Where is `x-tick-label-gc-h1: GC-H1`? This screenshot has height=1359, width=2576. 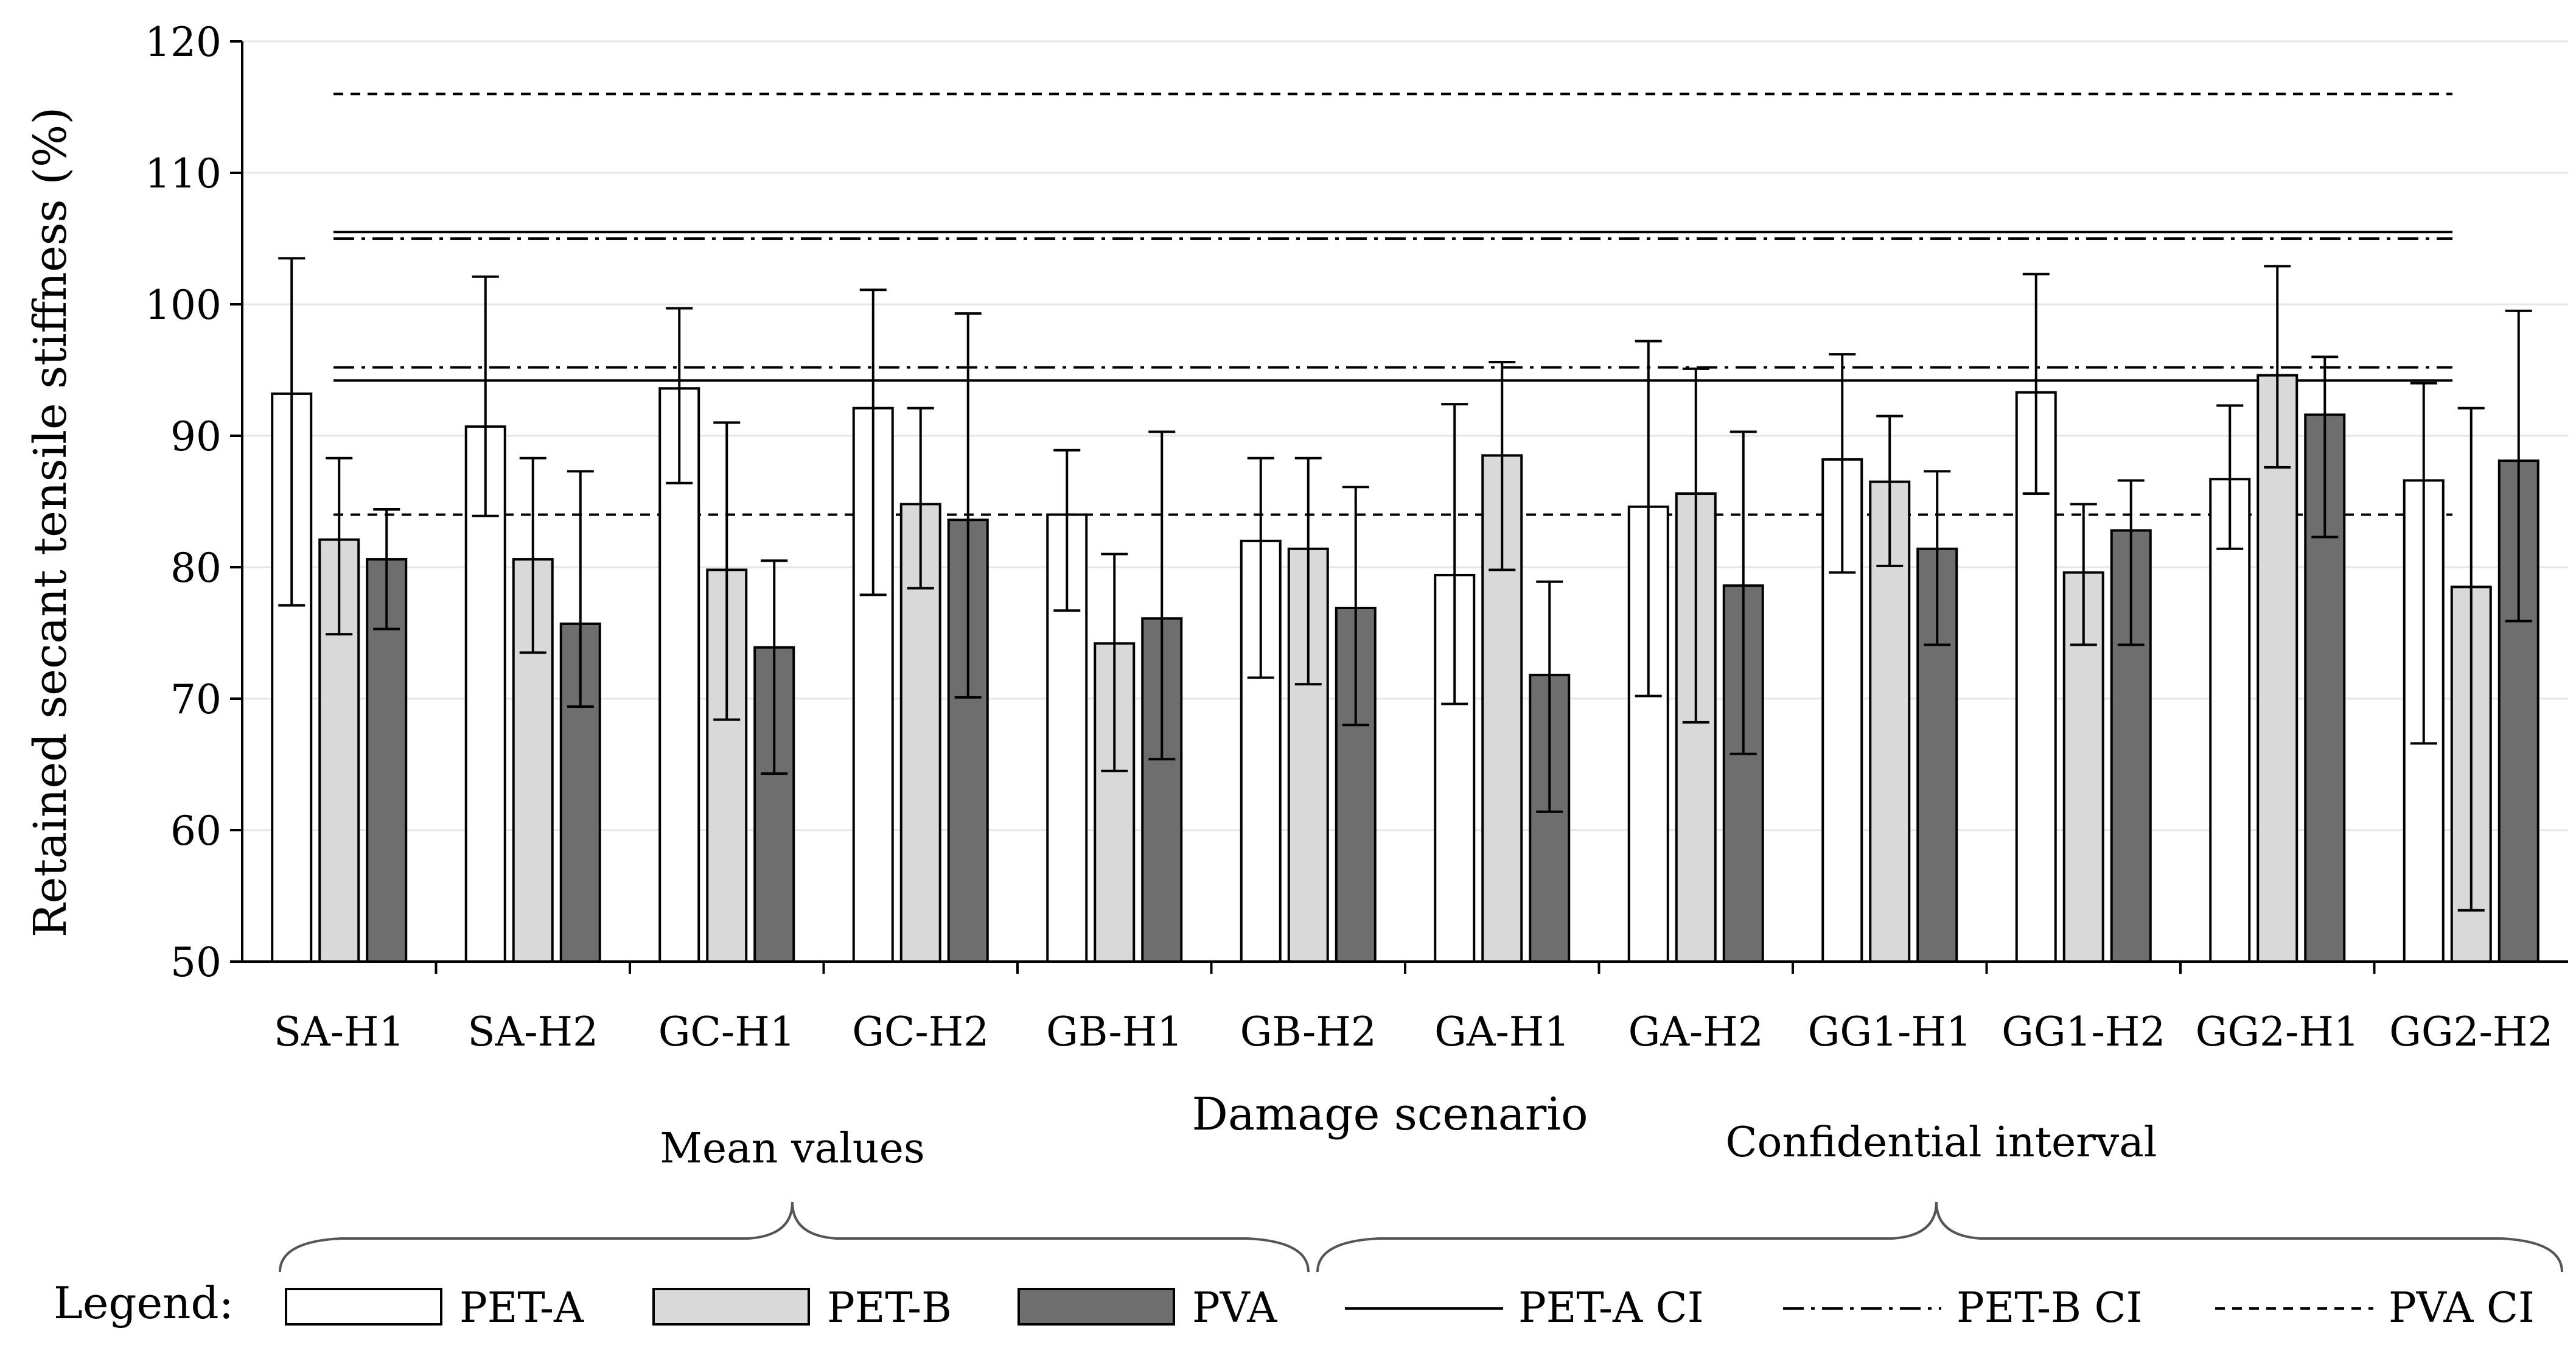 x-tick-label-gc-h1: GC-H1 is located at coordinates (726, 1032).